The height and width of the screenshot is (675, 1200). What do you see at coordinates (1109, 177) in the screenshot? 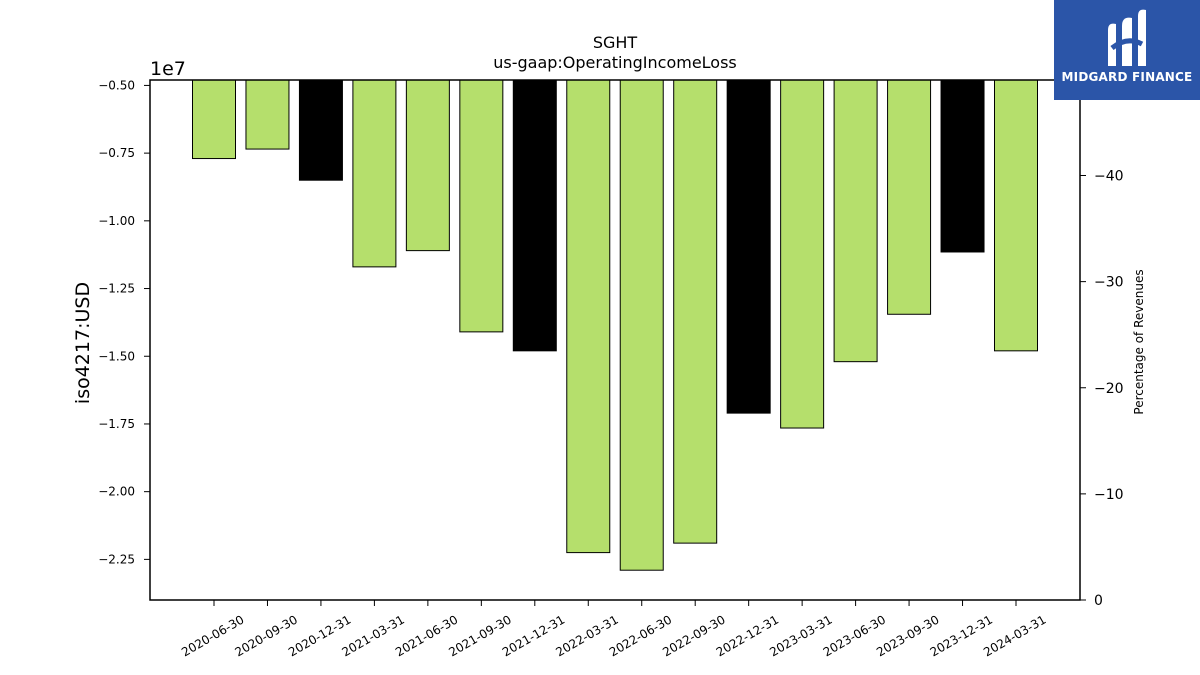
I see `y2-tick-label: −40` at bounding box center [1109, 177].